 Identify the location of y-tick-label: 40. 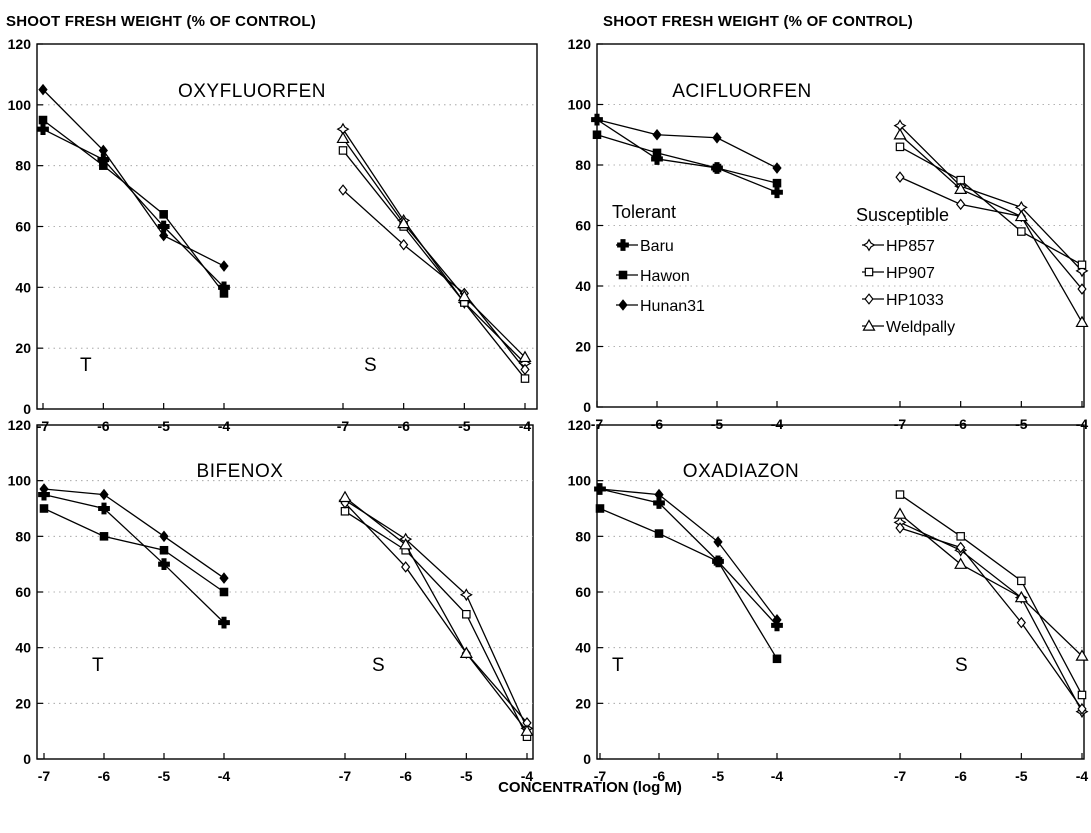
(23, 648).